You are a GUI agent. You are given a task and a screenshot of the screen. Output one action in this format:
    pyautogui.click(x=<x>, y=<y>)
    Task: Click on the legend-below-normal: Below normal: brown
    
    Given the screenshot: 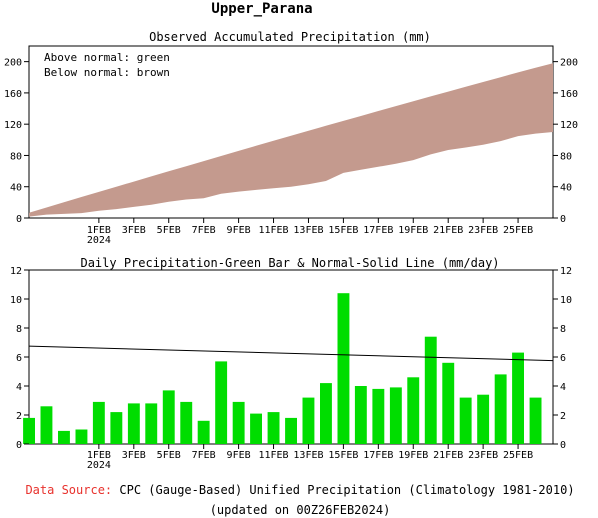 What is the action you would take?
    pyautogui.click(x=107, y=72)
    